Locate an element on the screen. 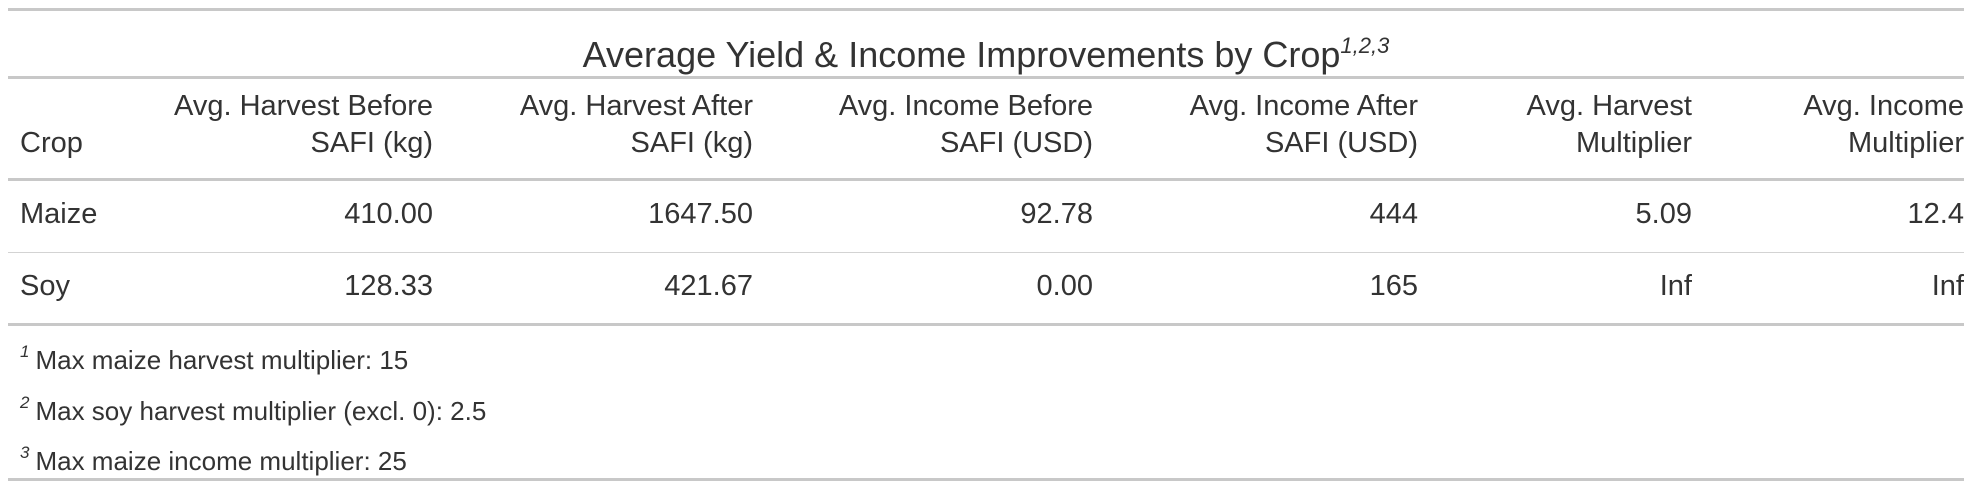  table-cell-r1-c4: 165 is located at coordinates (1393, 286).